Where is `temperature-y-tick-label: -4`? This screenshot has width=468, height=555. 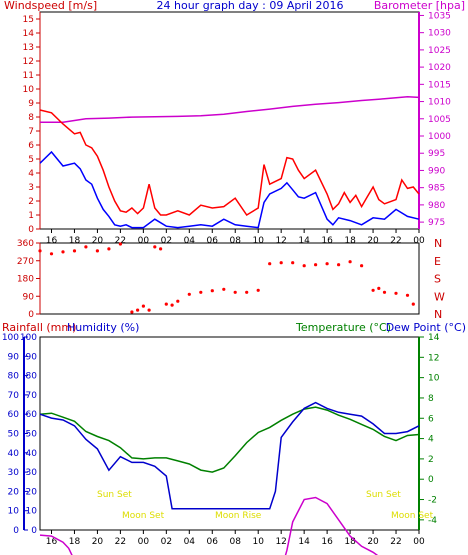 temperature-y-tick-label: -4 is located at coordinates (432, 521).